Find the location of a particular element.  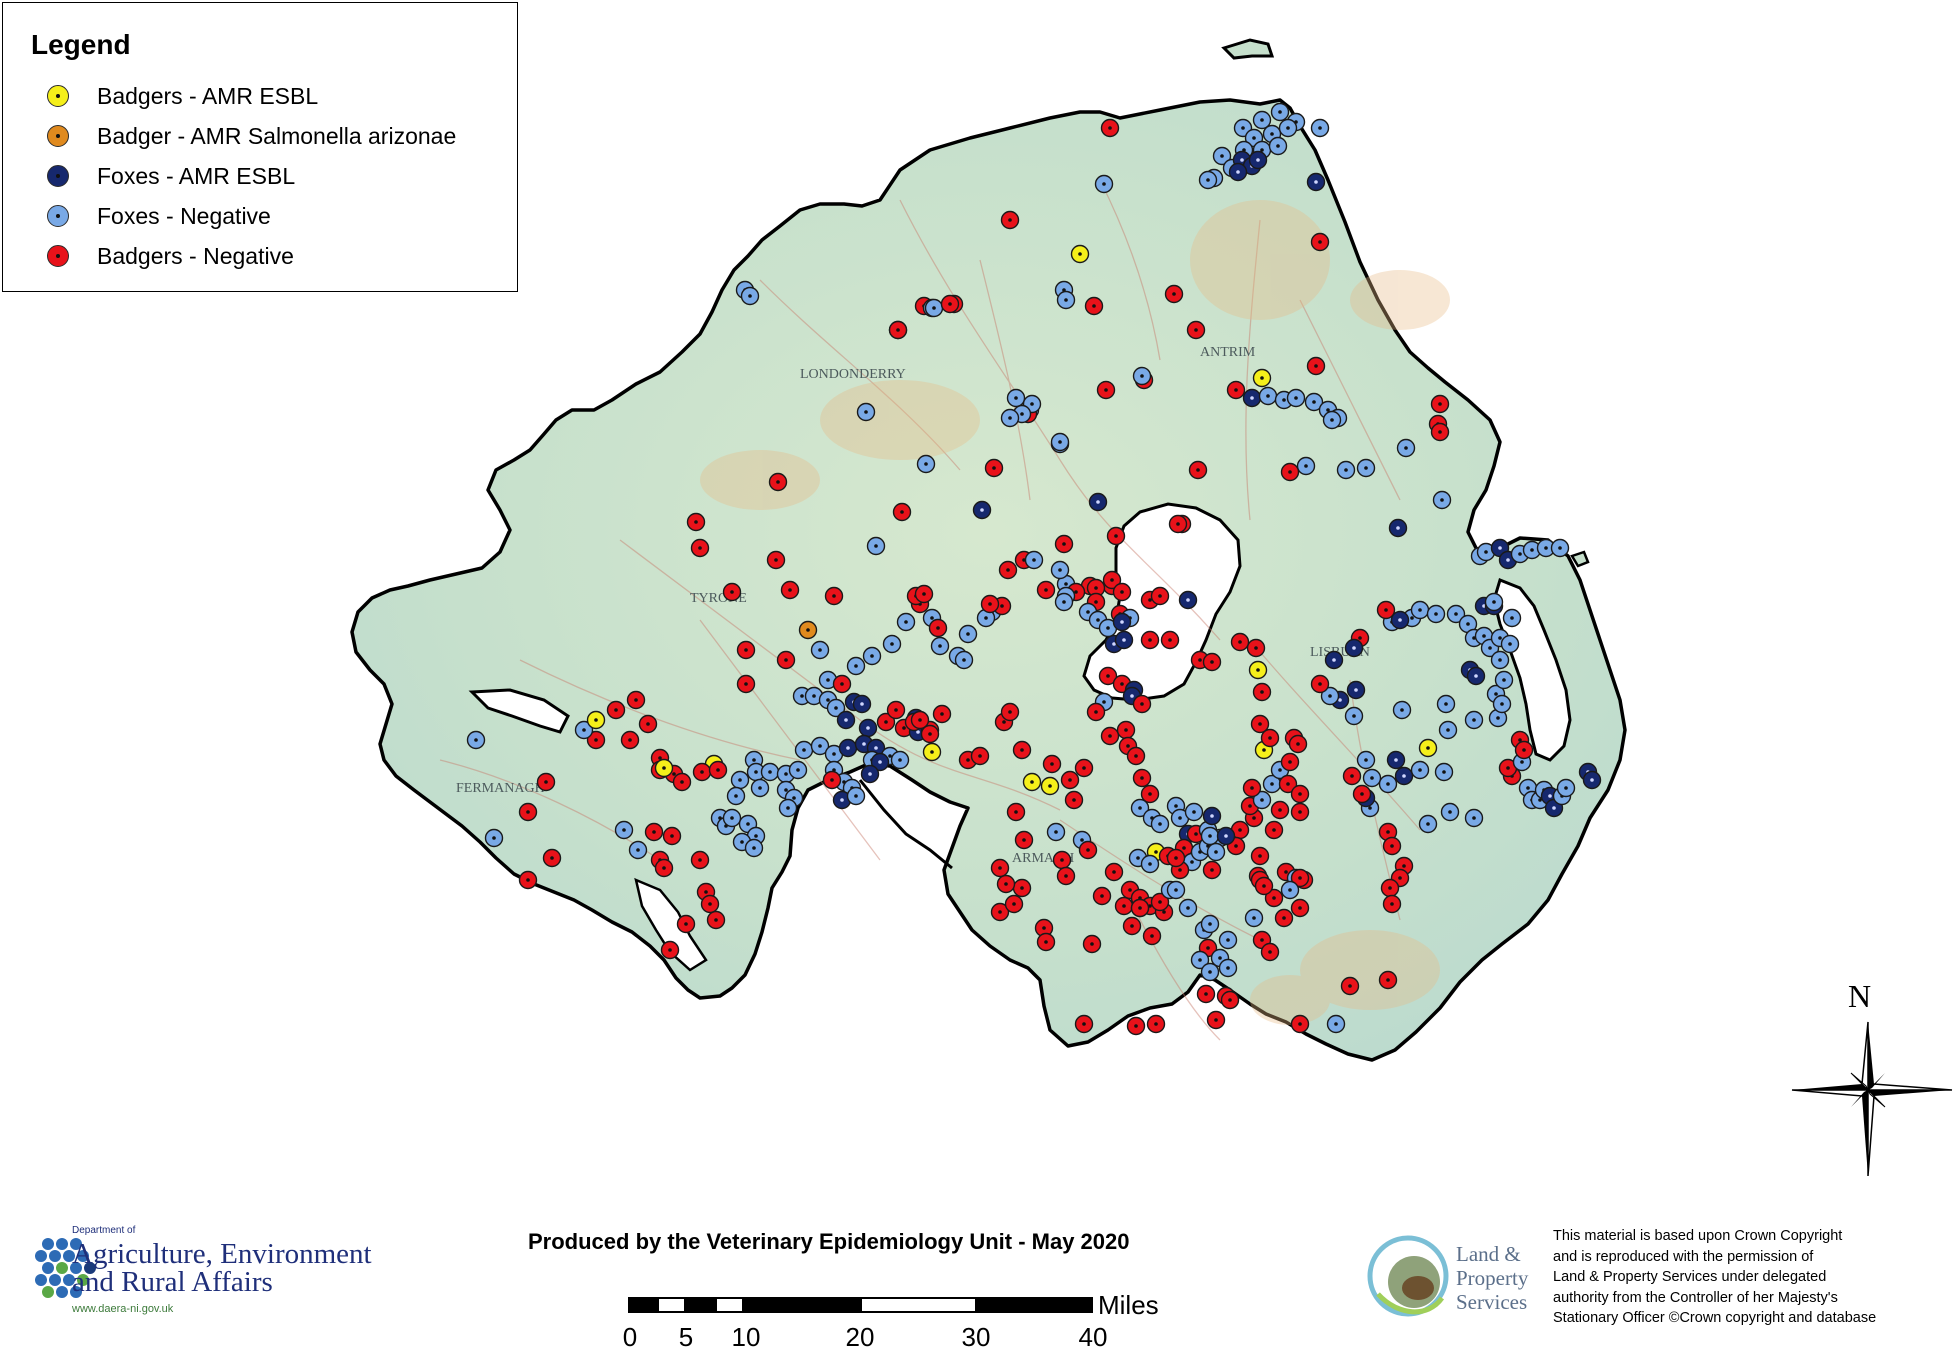

north-arrow is located at coordinates (1872, 1099).